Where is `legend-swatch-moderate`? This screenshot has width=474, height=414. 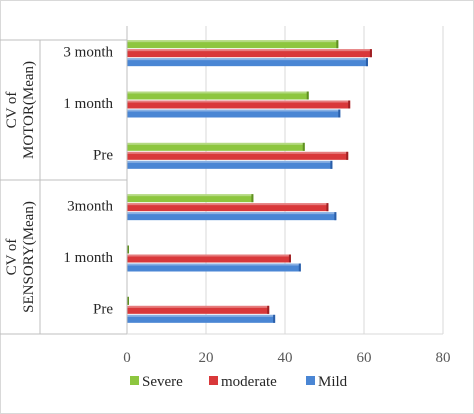 legend-swatch-moderate is located at coordinates (213, 380).